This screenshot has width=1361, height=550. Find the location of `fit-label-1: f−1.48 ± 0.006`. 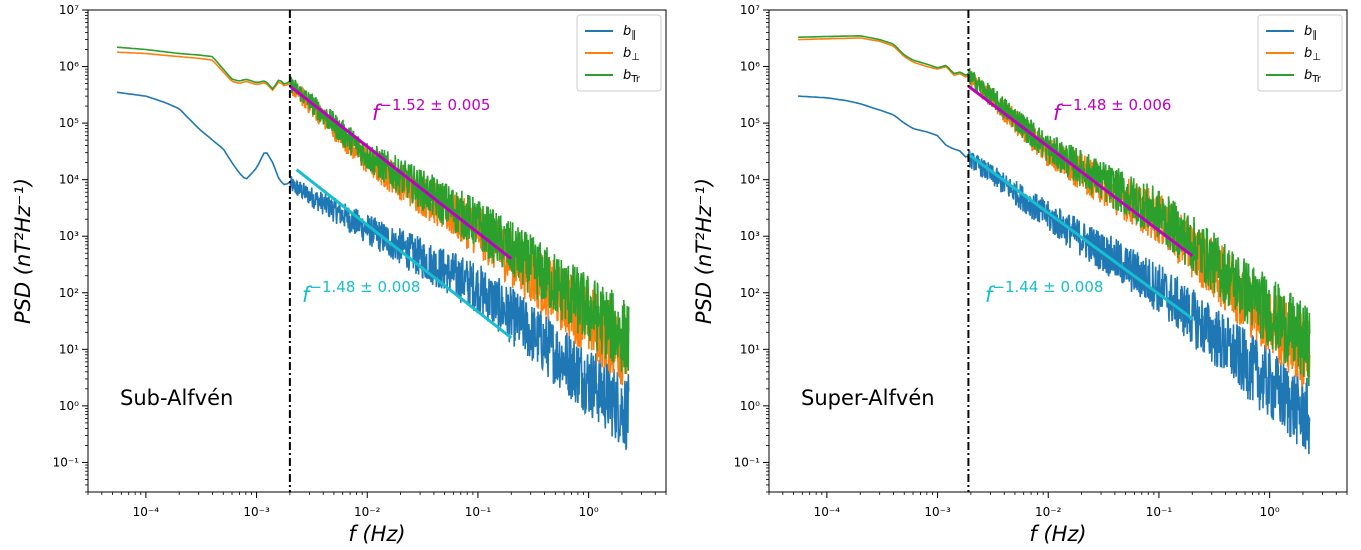

fit-label-1: f−1.48 ± 0.006 is located at coordinates (1112, 110).